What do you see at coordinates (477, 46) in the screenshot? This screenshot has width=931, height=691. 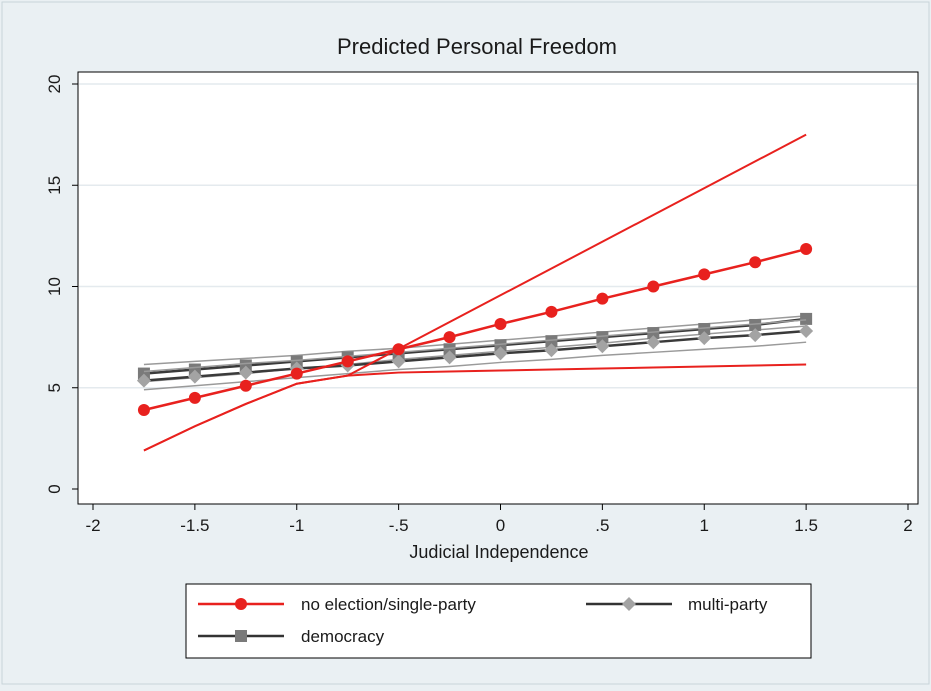 I see `chart-title: Predicted Personal Freedom` at bounding box center [477, 46].